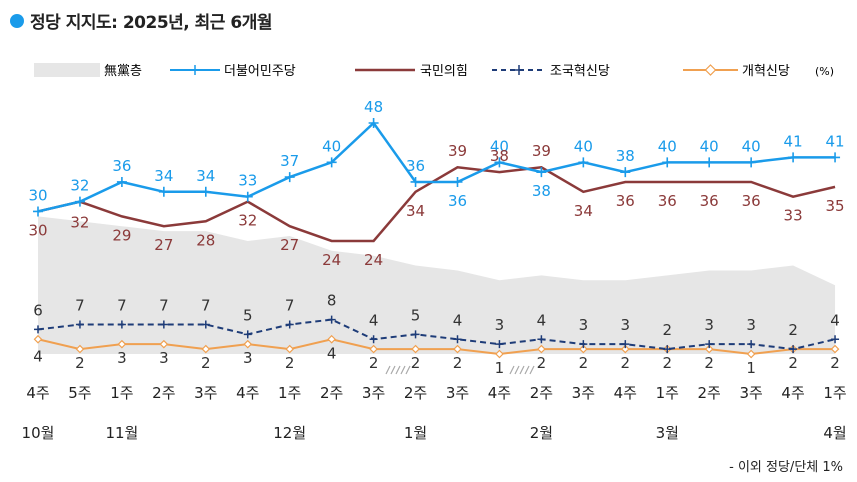 Image resolution: width=857 pixels, height=482 pixels. I want to click on legend-unit: (%), so click(824, 71).